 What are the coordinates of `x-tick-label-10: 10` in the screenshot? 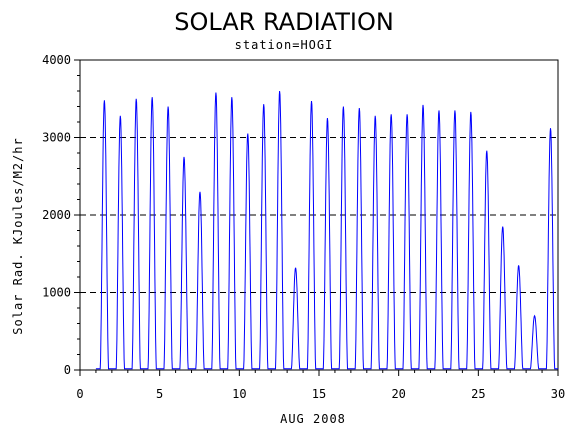 It's located at (239, 394).